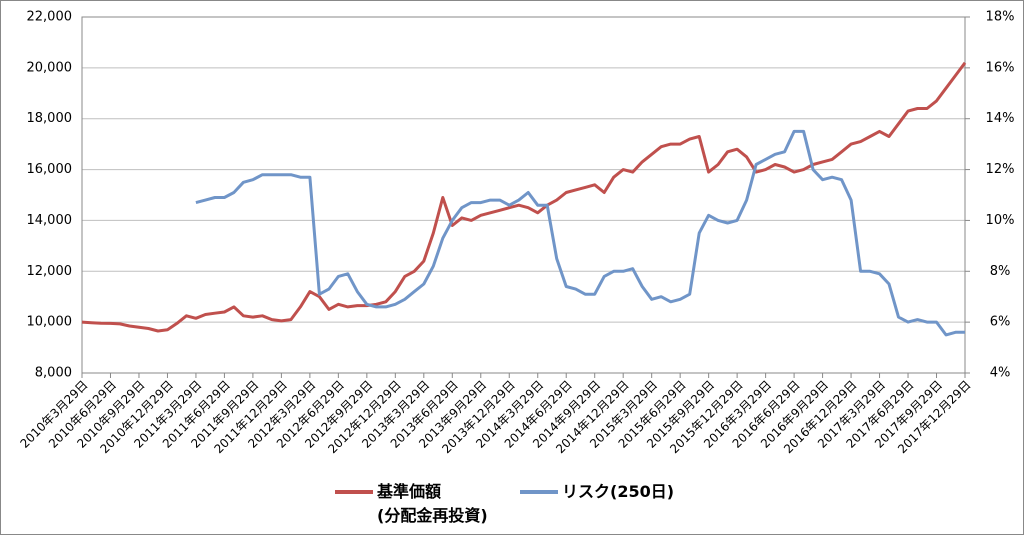 The image size is (1024, 535). Describe the element at coordinates (1000, 373) in the screenshot. I see `y2-tick-label: 4%` at that location.